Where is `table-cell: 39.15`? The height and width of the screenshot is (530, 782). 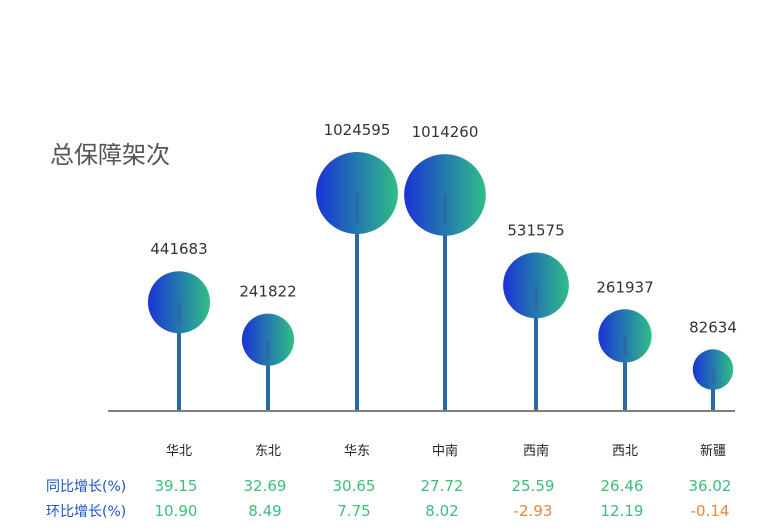 table-cell: 39.15 is located at coordinates (176, 486).